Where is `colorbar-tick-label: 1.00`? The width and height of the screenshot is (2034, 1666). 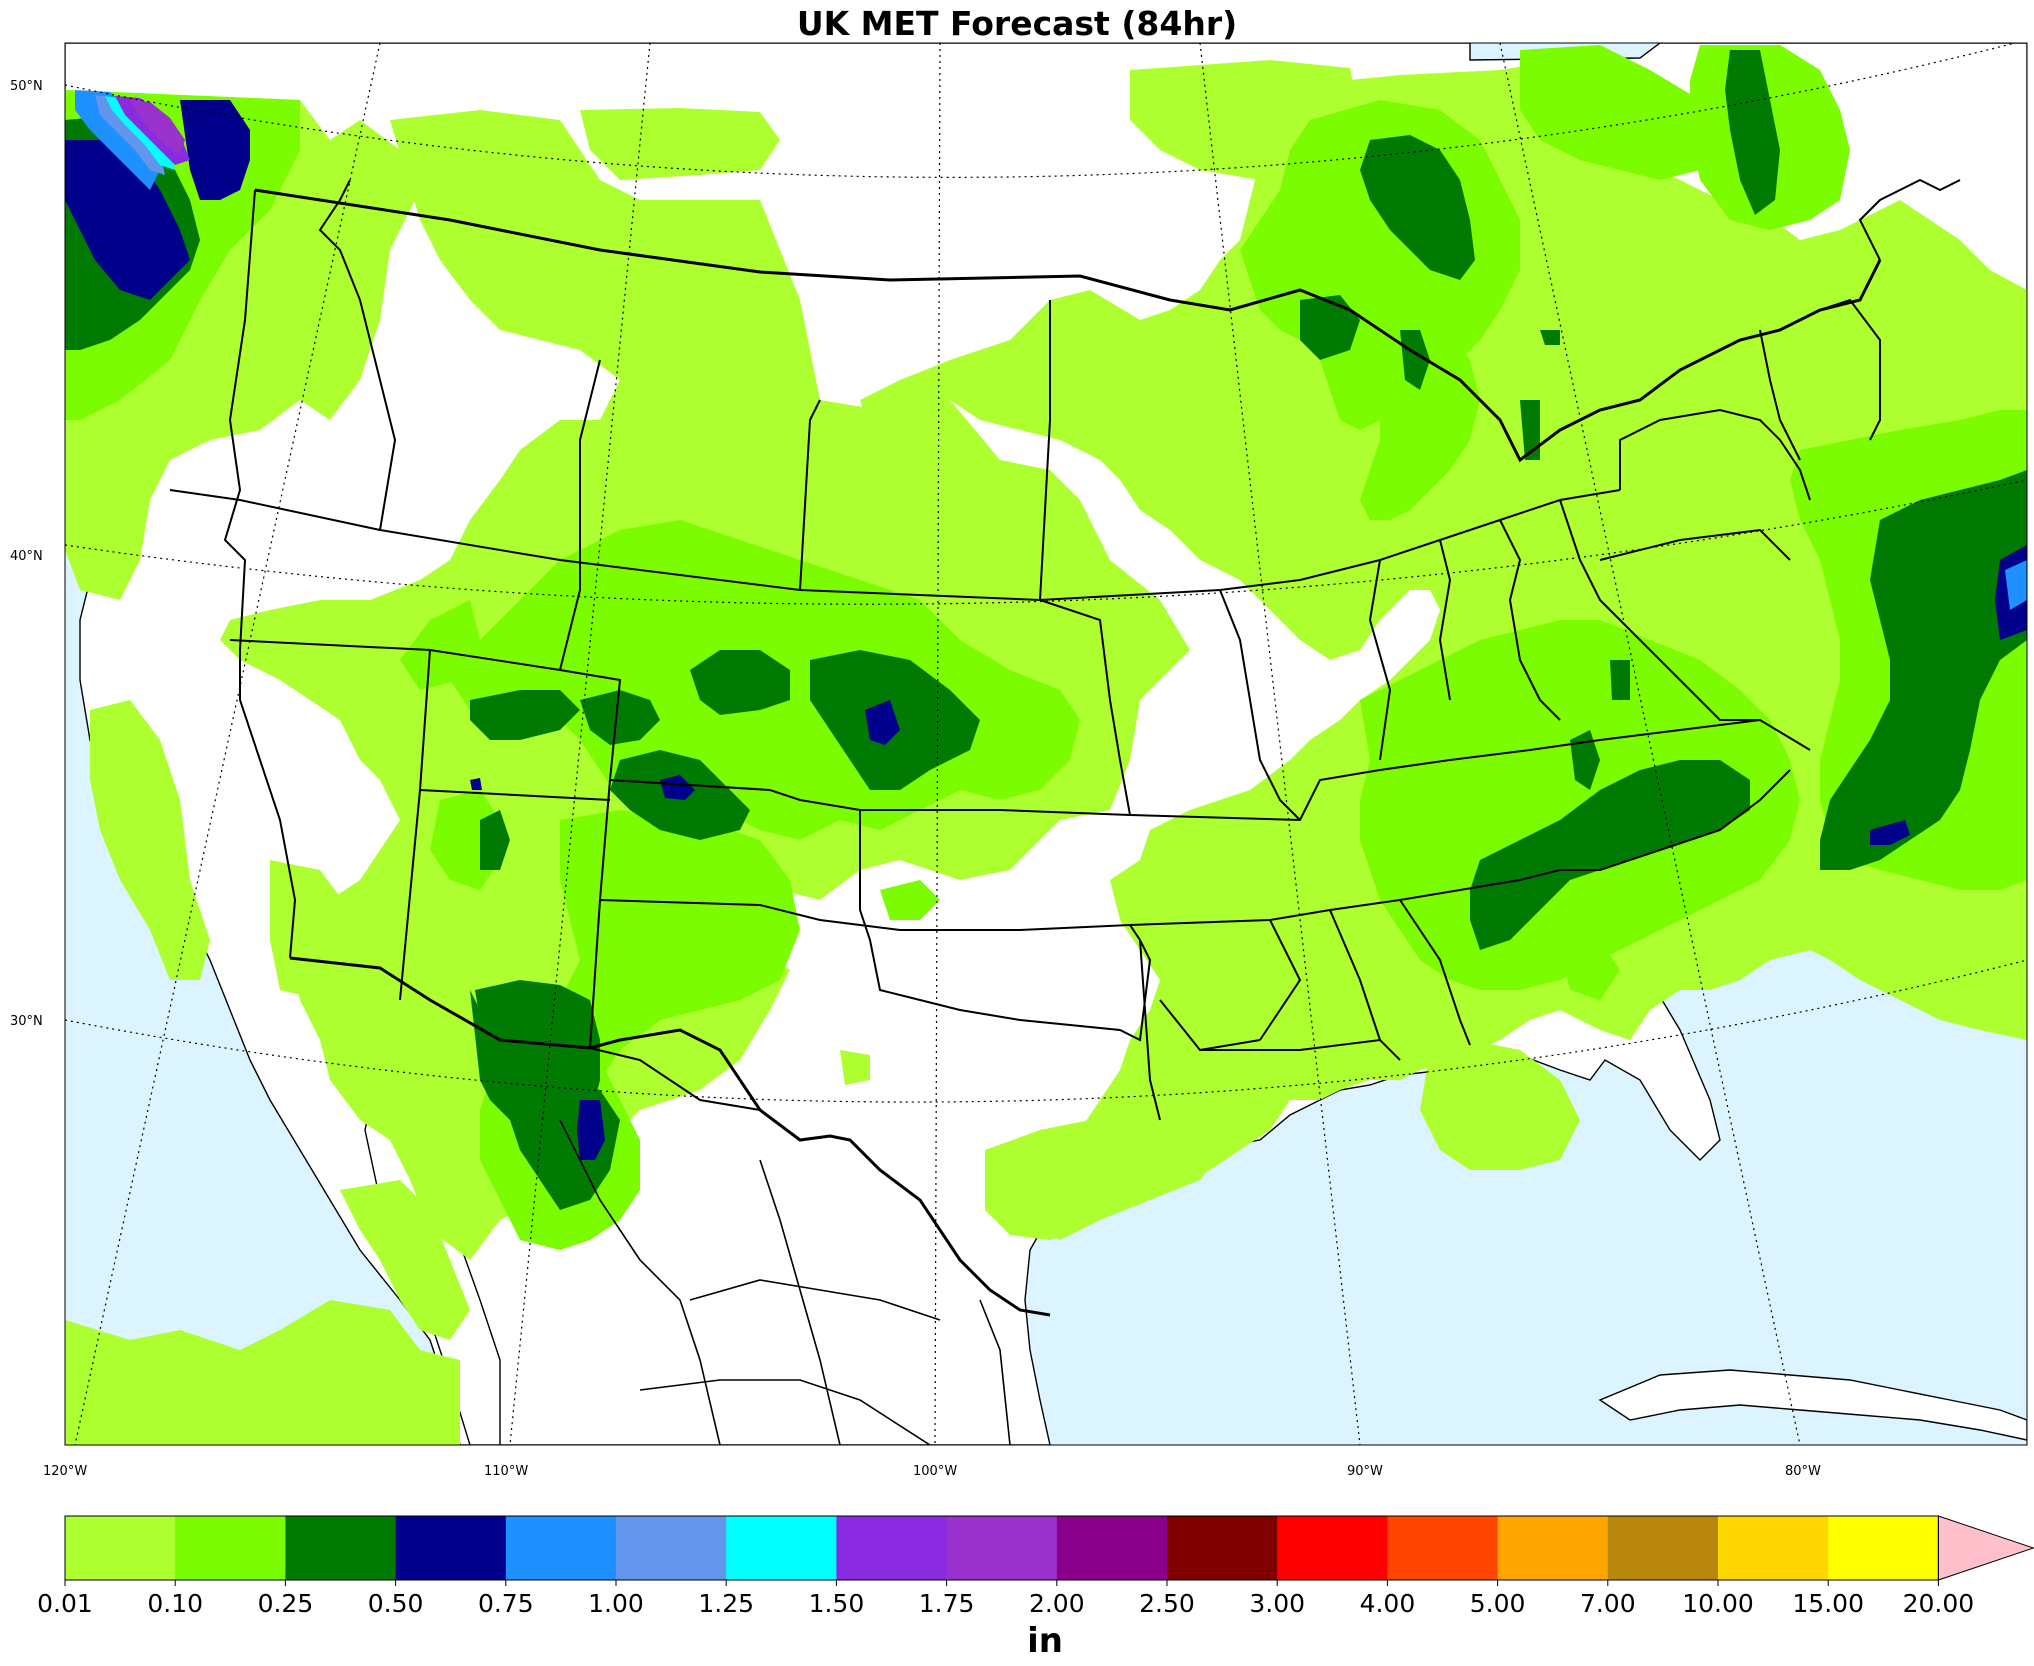 colorbar-tick-label: 1.00 is located at coordinates (616, 1603).